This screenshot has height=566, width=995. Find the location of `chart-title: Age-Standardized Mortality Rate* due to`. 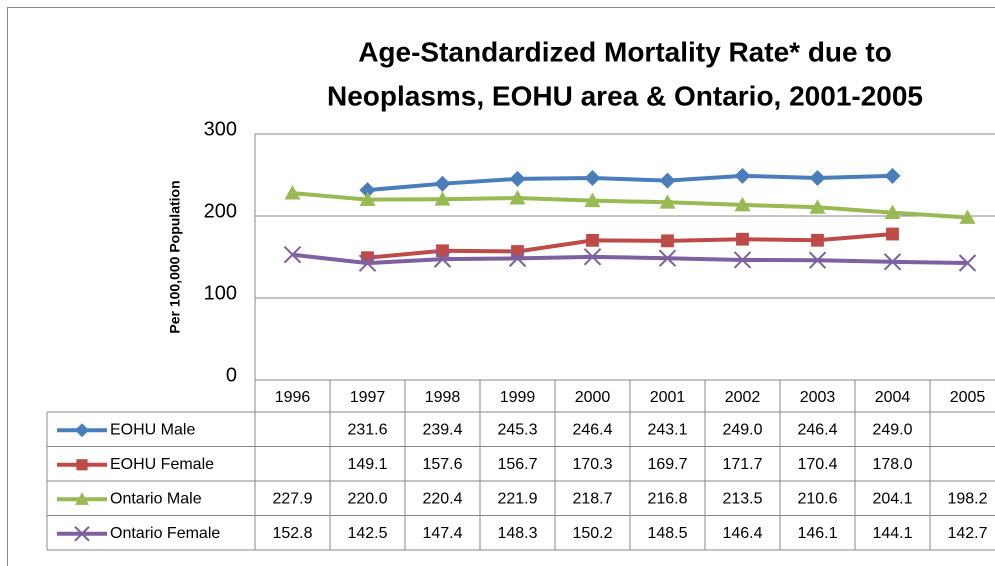

chart-title: Age-Standardized Mortality Rate* due to is located at coordinates (625, 51).